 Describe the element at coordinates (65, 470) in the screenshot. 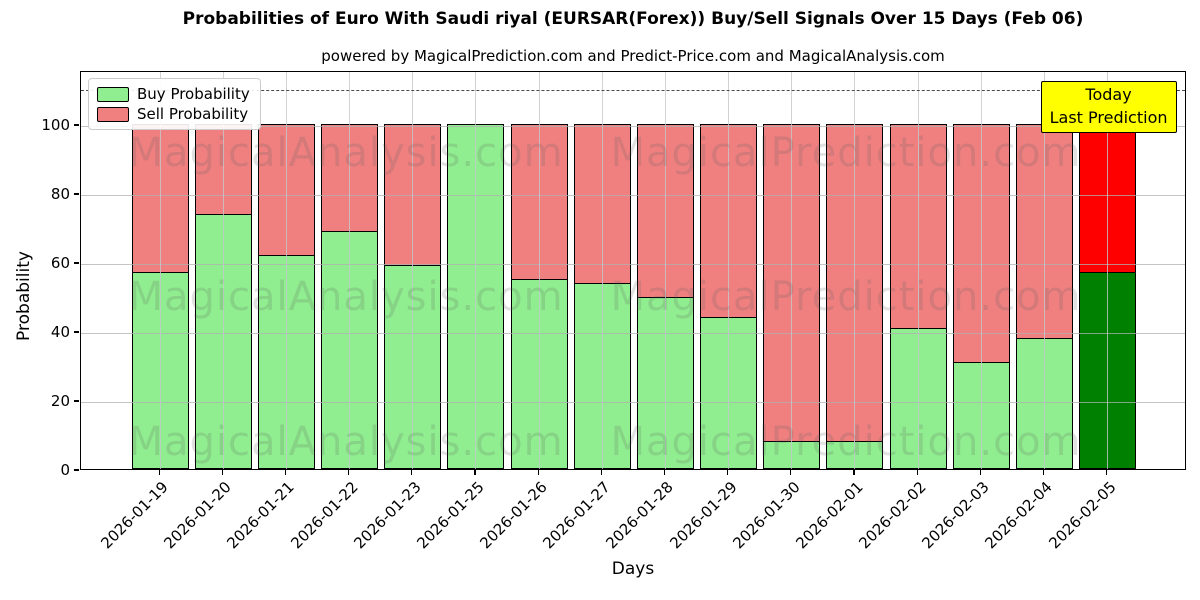

I see `y-tick-label: 0` at that location.